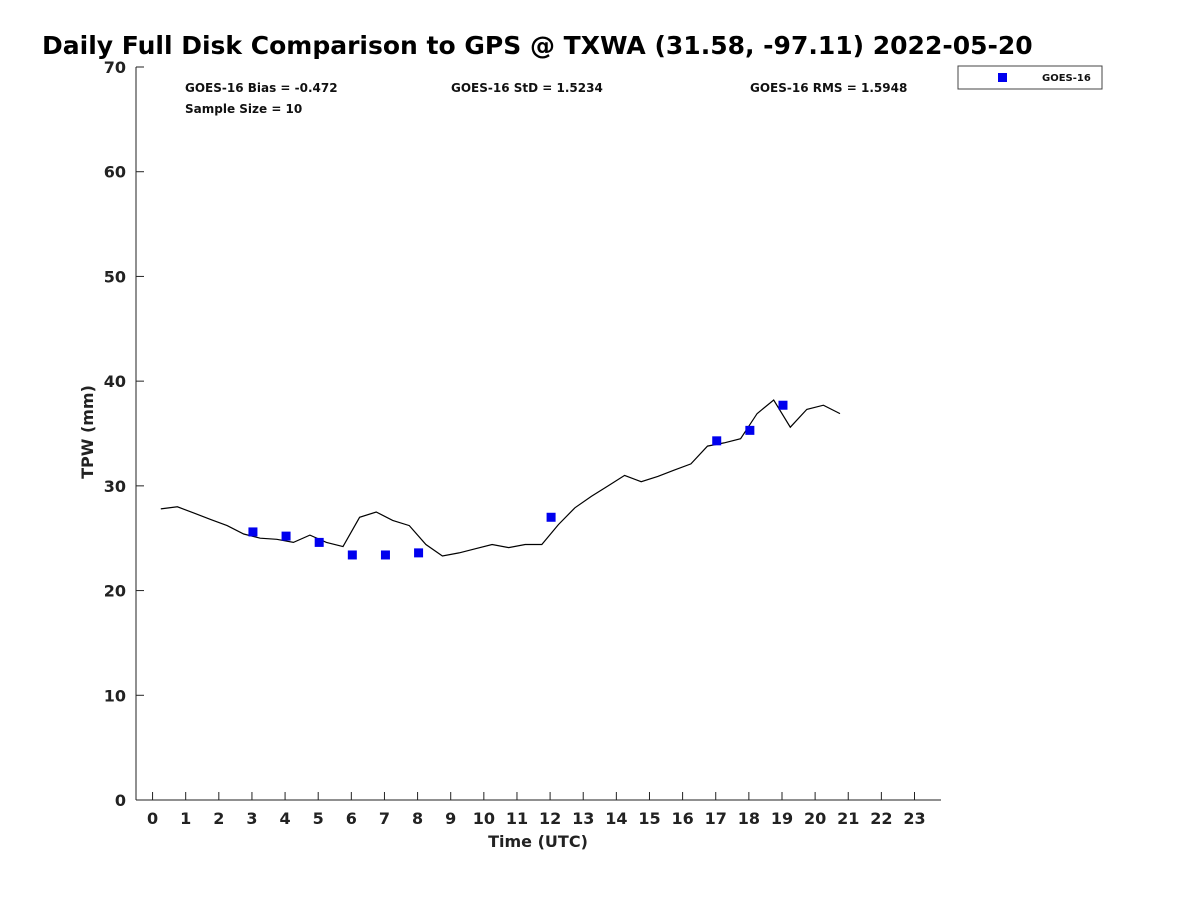 This screenshot has height=900, width=1200. Describe the element at coordinates (538, 841) in the screenshot. I see `x-axis-label: Time (UTC)` at that location.